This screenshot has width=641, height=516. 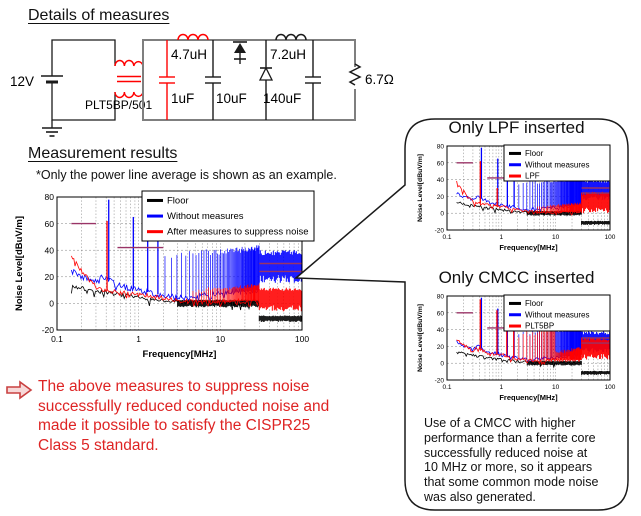 What do you see at coordinates (213, 80) in the screenshot?
I see `input-capacitor-symbol` at bounding box center [213, 80].